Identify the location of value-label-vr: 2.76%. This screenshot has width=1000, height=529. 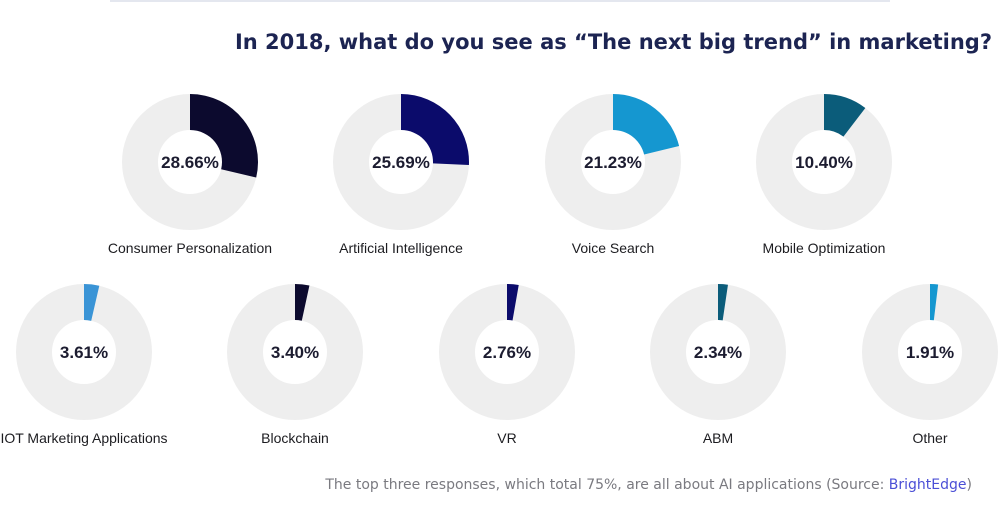
(507, 352).